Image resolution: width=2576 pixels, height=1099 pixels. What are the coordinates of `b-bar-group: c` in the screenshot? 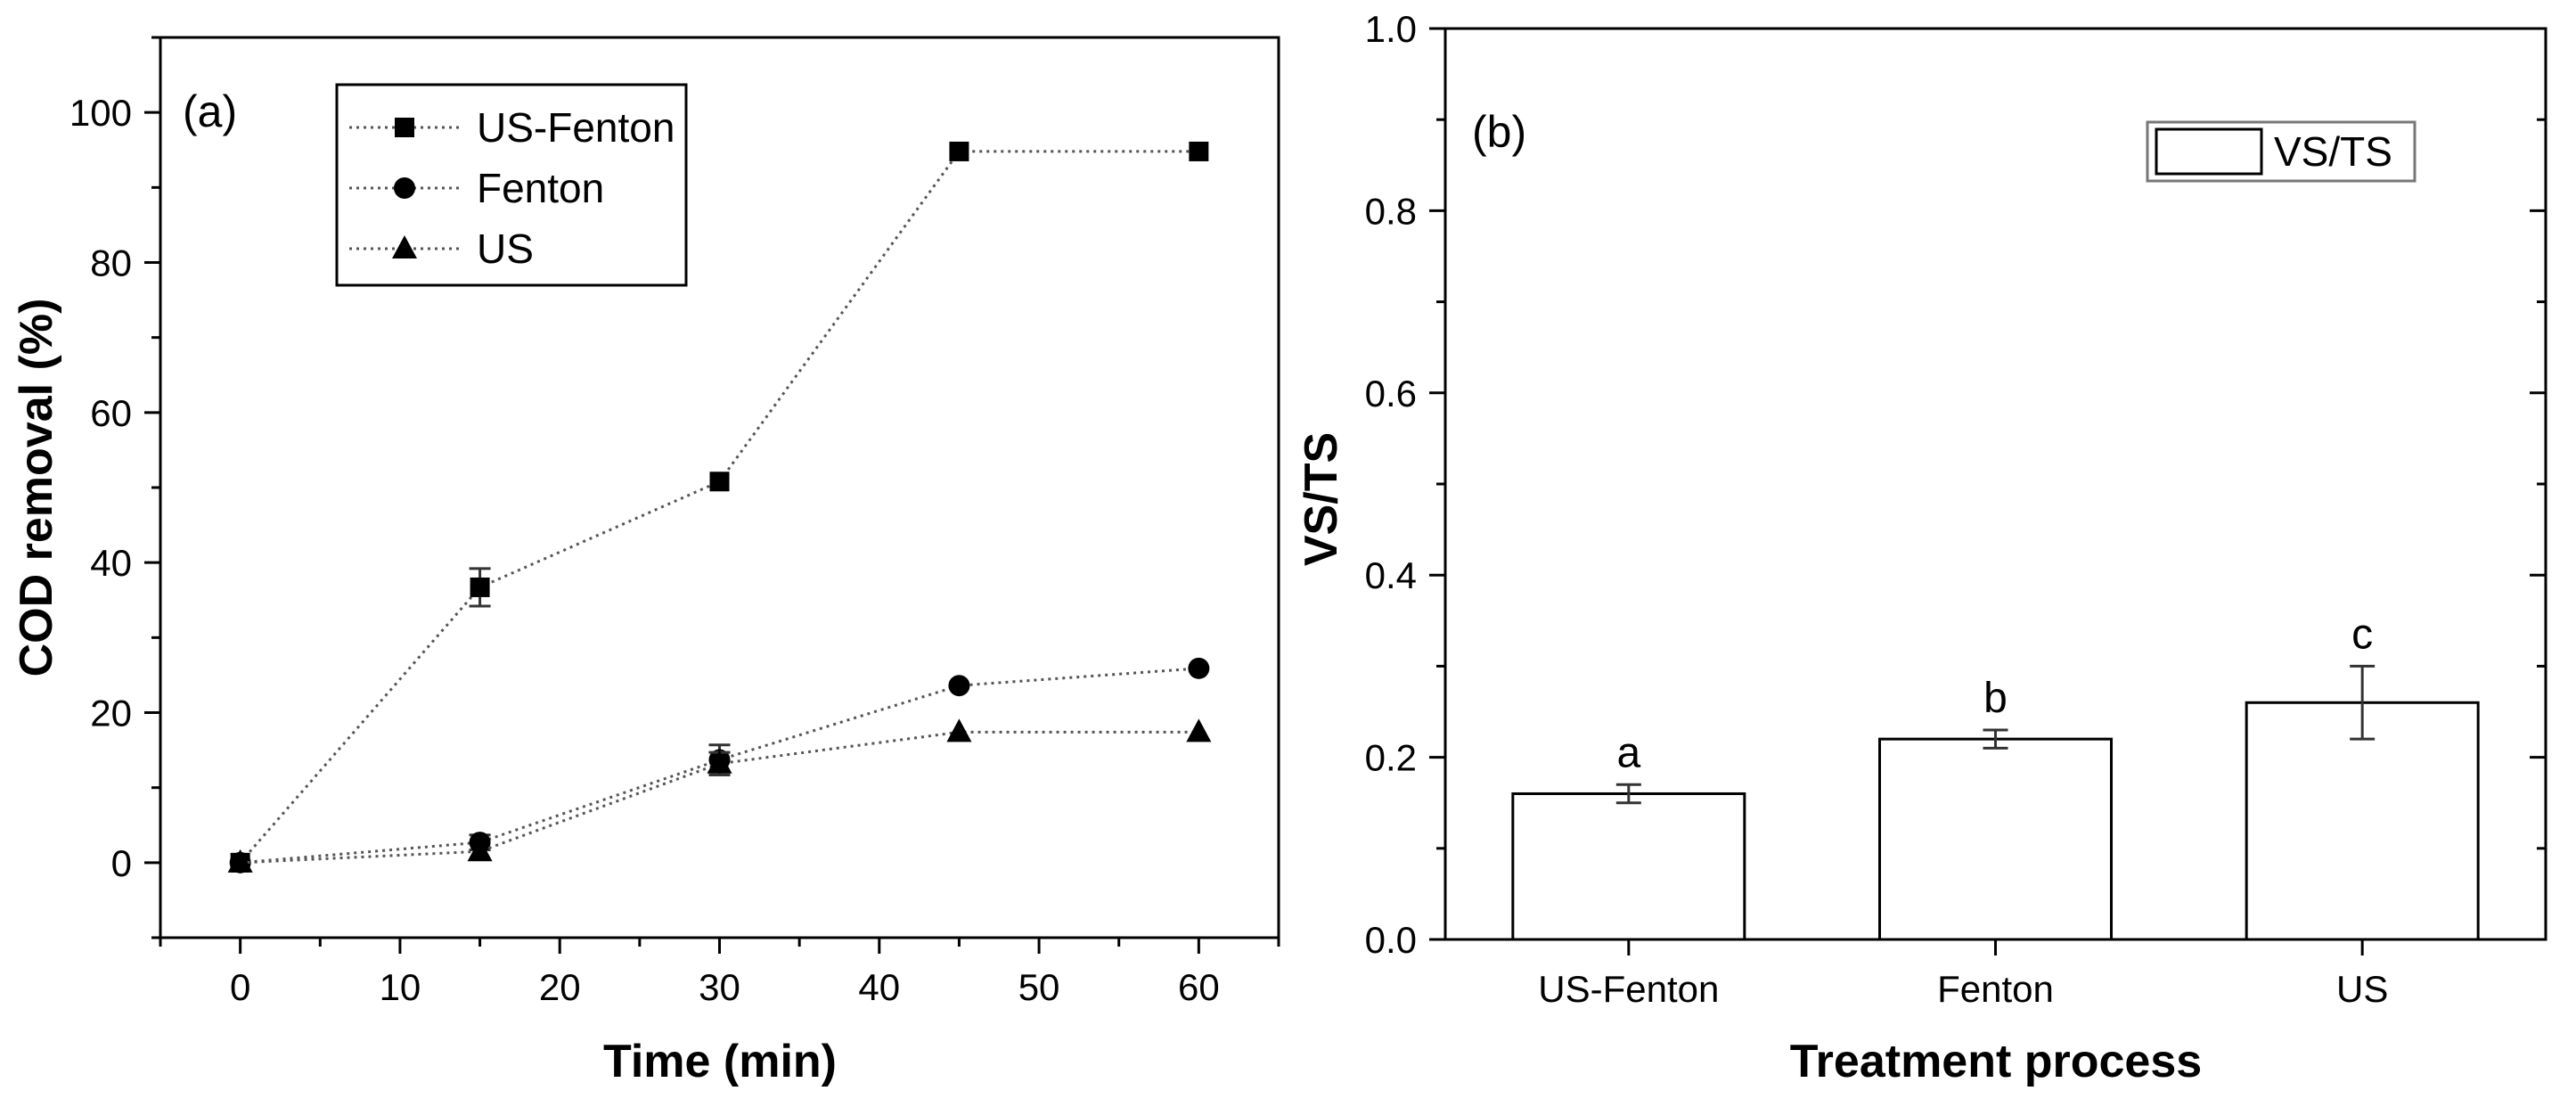 It's located at (2362, 776).